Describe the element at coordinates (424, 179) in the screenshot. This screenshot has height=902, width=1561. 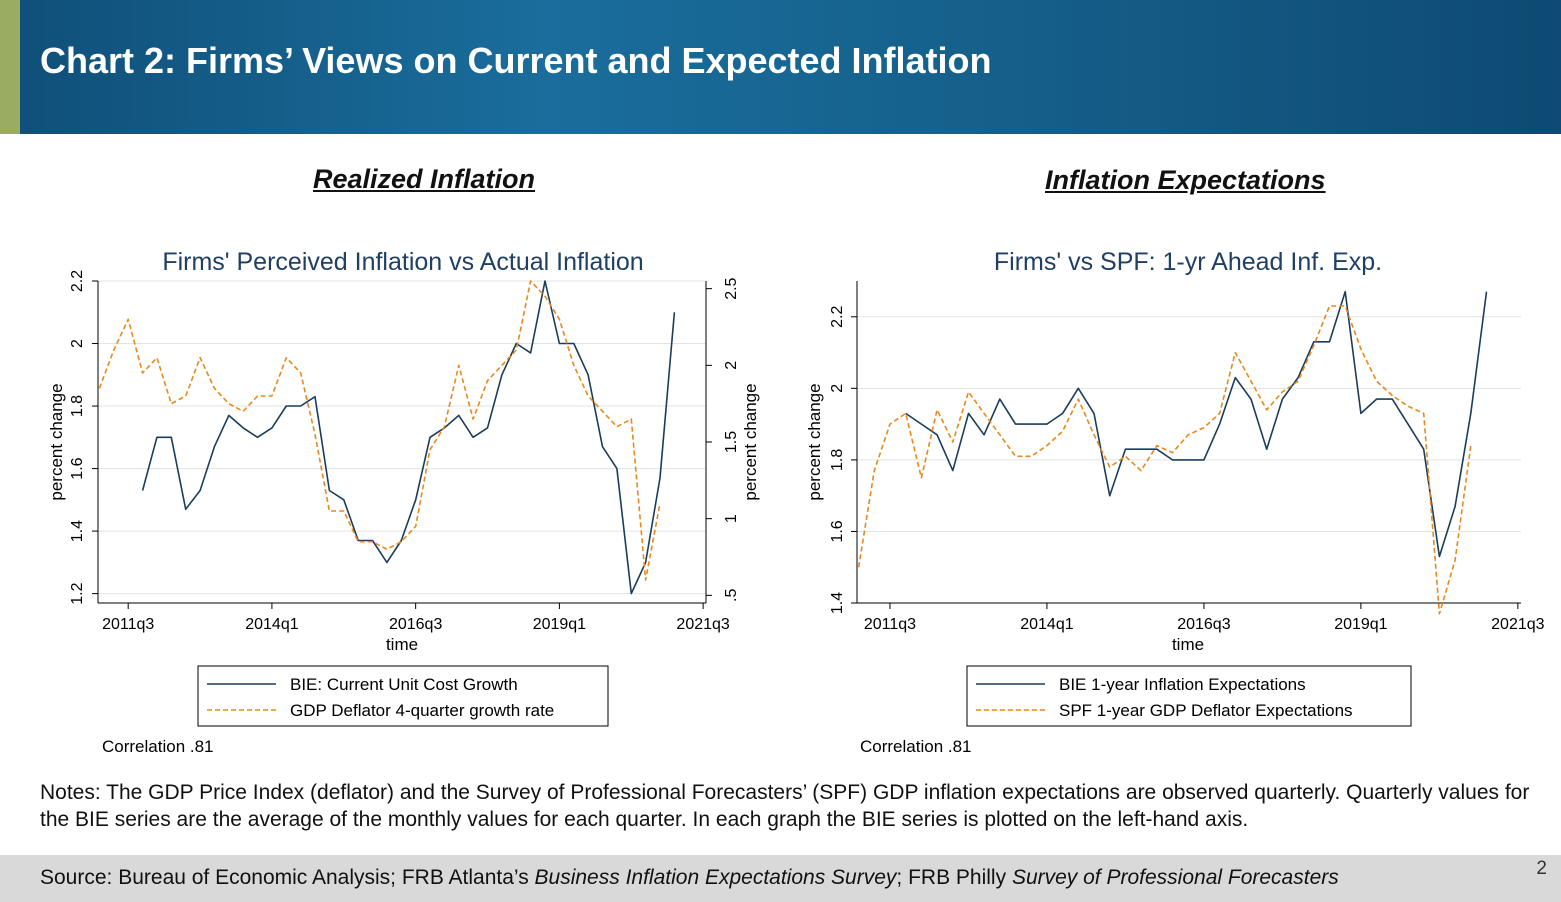
I see `left-section-title: Realized Inflation` at that location.